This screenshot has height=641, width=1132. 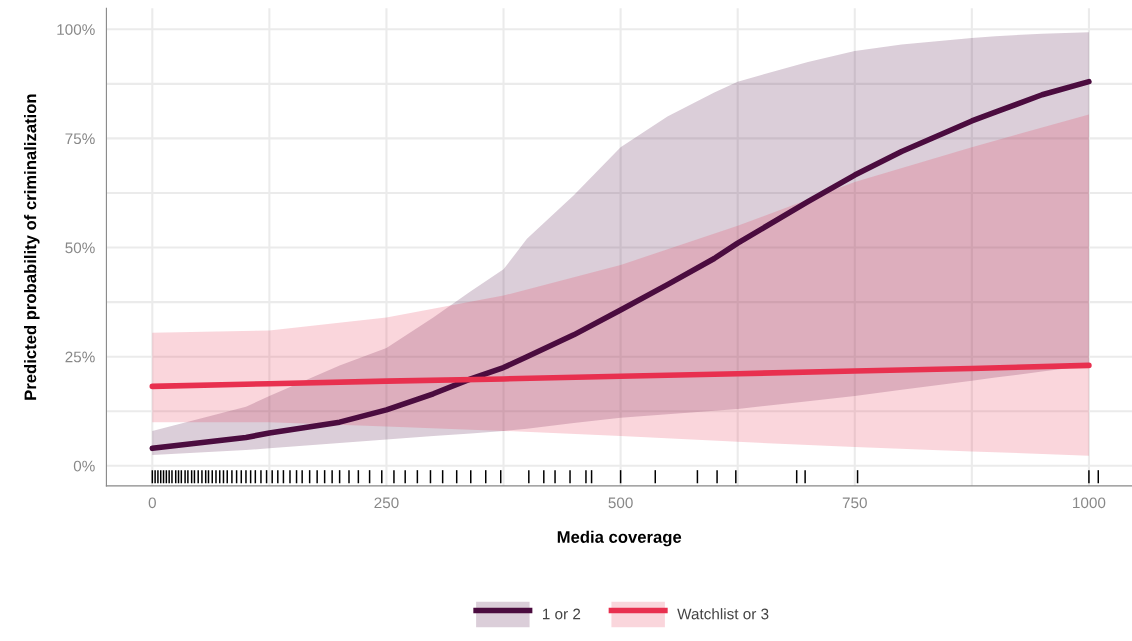 What do you see at coordinates (620, 503) in the screenshot?
I see `x-tick-label: 500` at bounding box center [620, 503].